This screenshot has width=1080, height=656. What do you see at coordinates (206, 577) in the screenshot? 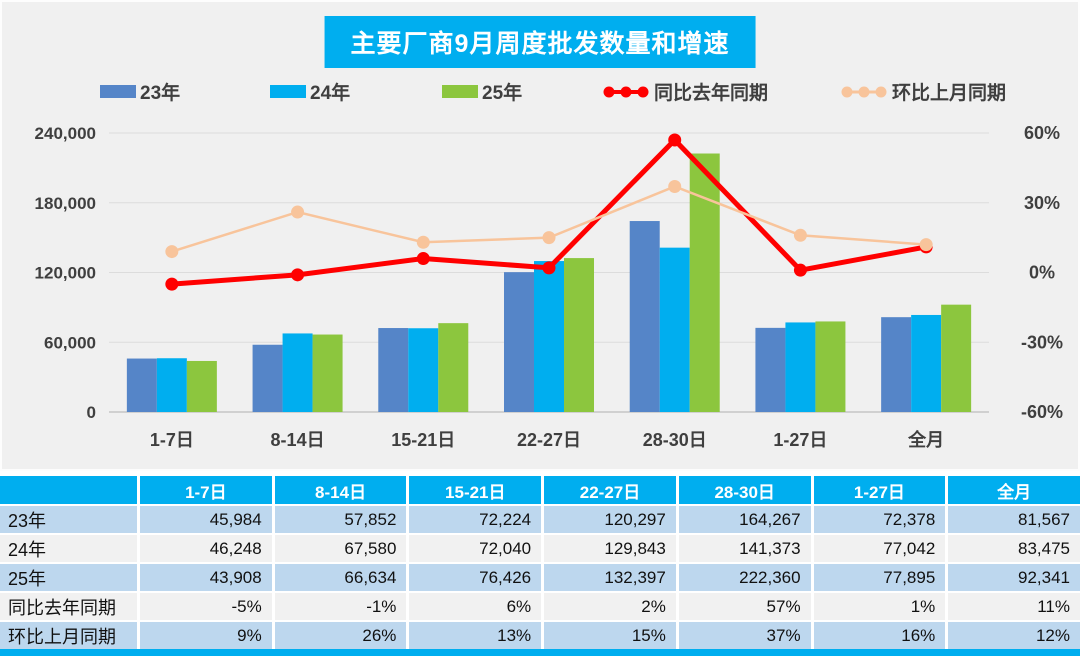
I see `table-cell: 43,908` at bounding box center [206, 577].